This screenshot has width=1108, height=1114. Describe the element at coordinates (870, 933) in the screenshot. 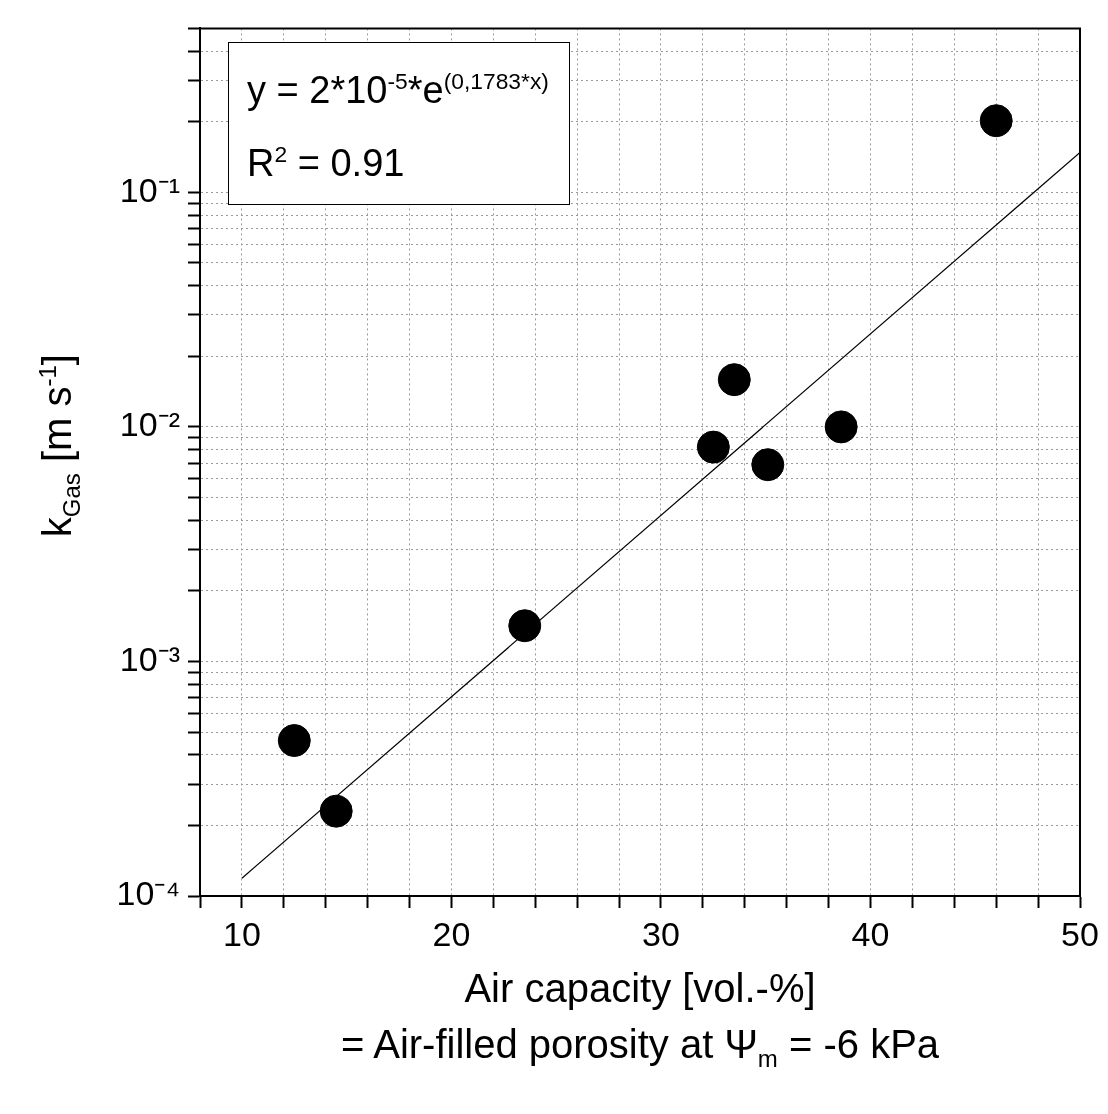

I see `x-tick-label: 40` at that location.